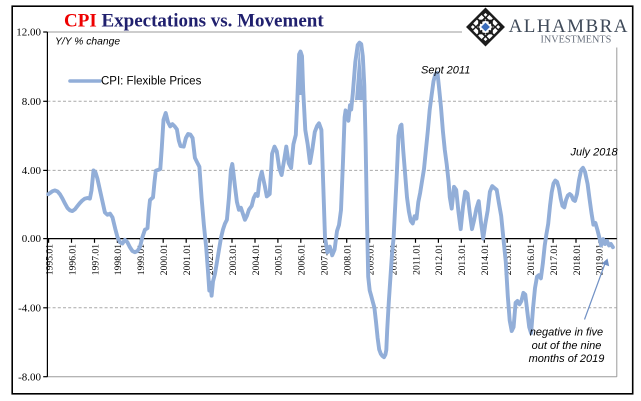  Describe the element at coordinates (554, 259) in the screenshot. I see `svg-text: 2017.01` at that location.